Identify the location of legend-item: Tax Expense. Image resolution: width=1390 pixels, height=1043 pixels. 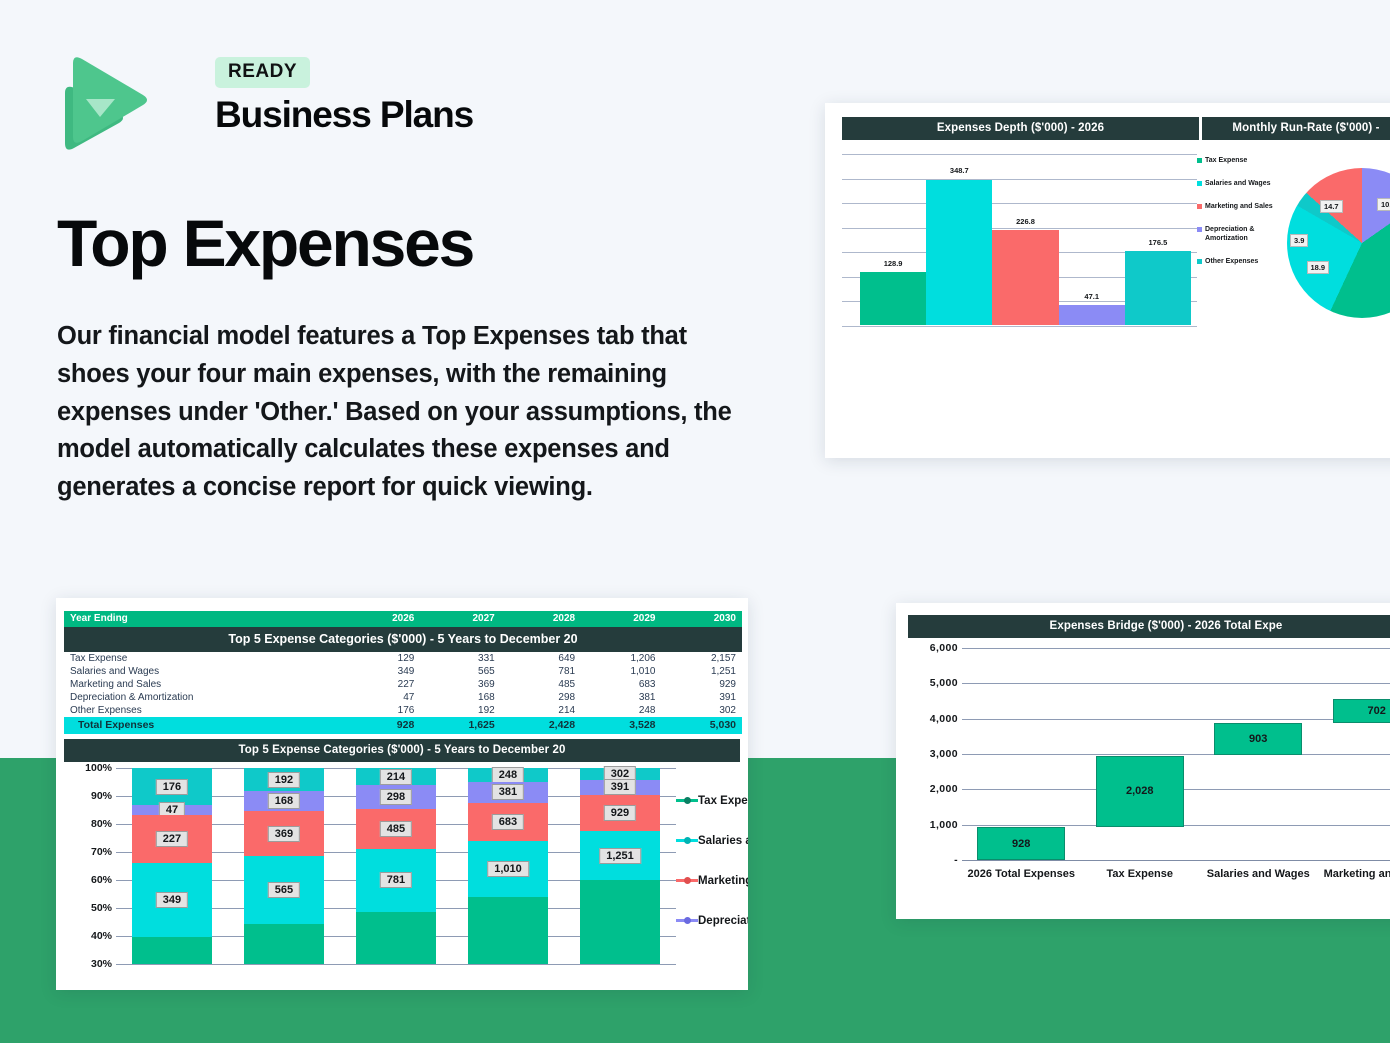
(712, 801).